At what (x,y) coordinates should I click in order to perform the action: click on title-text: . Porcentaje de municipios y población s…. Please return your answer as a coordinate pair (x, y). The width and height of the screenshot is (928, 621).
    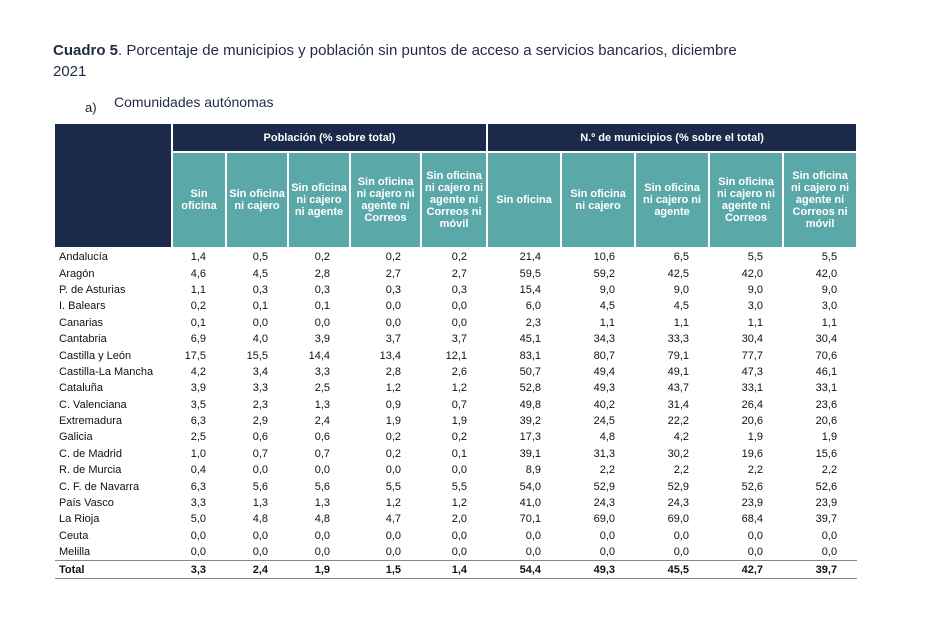
    Looking at the image, I should click on (395, 61).